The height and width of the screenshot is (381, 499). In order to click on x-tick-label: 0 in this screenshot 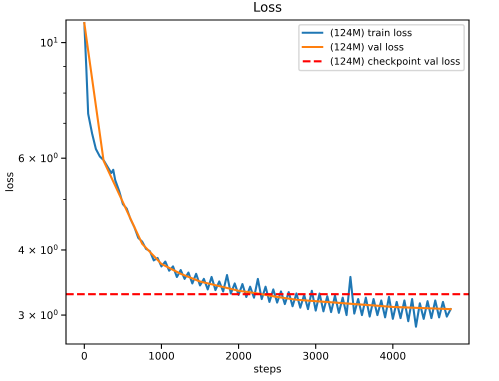, I will do `click(84, 356)`.